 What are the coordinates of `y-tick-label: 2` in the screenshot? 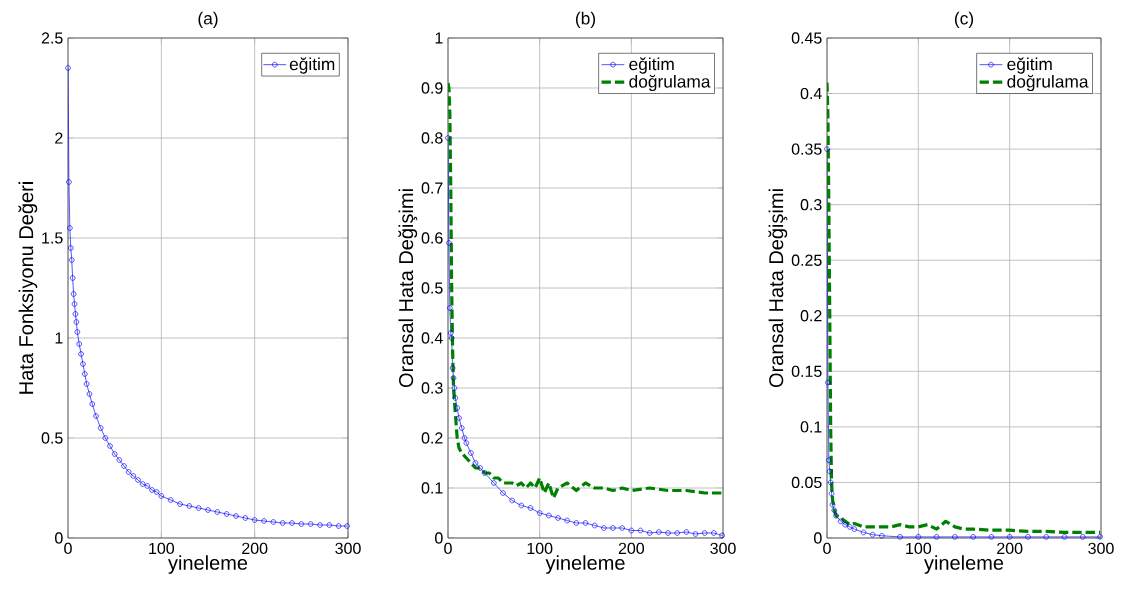 It's located at (59, 138).